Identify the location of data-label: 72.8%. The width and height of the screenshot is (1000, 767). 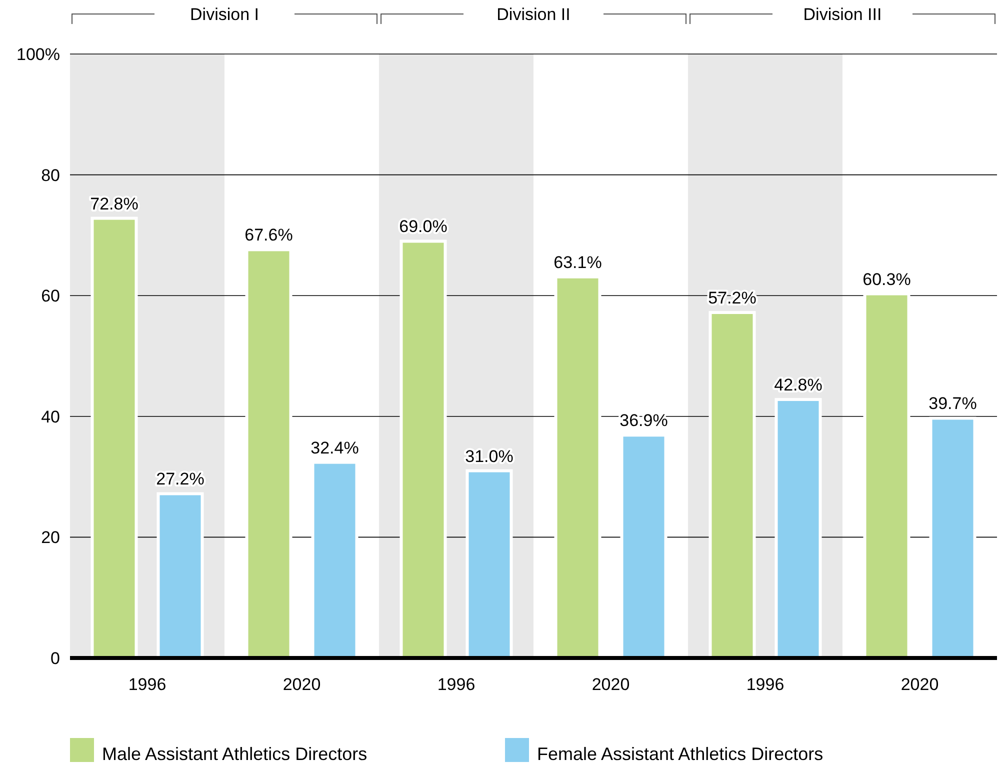
(114, 204).